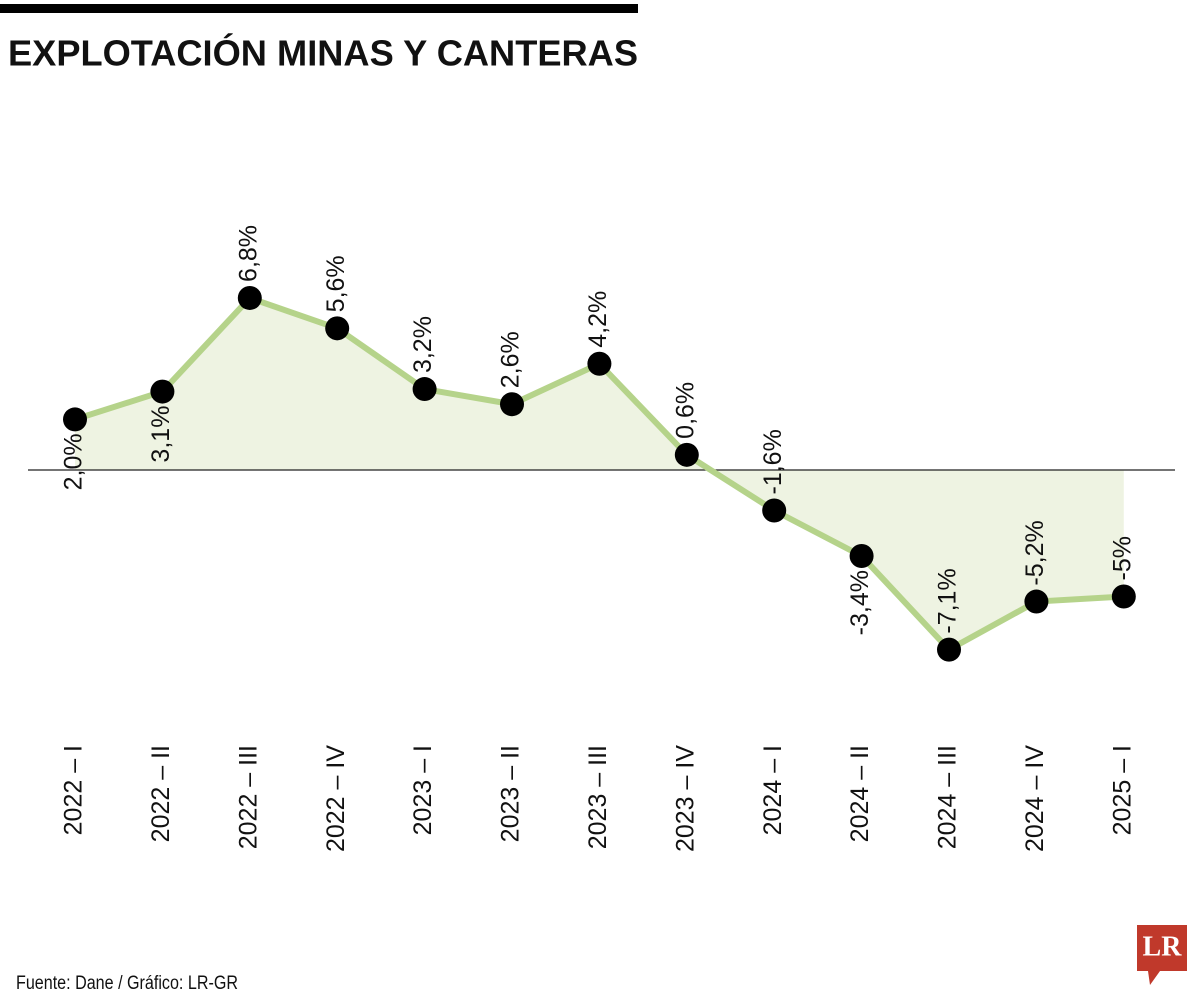 This screenshot has width=1200, height=1001. I want to click on data-label: -7,1%, so click(948, 600).